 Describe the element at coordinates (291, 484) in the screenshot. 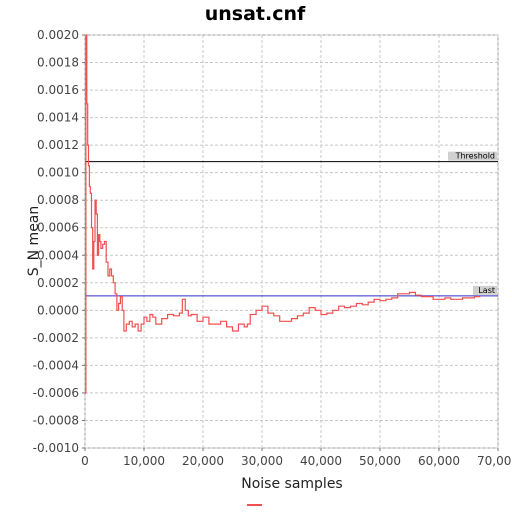

I see `x-axis-label: Noise samples` at that location.